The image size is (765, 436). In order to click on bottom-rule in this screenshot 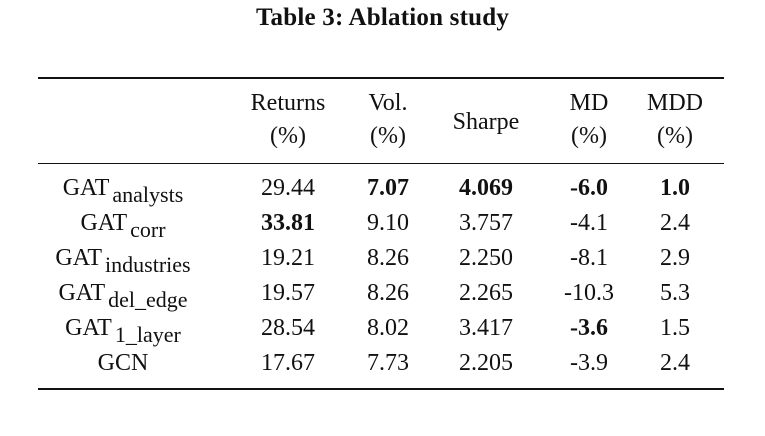, I will do `click(381, 389)`.